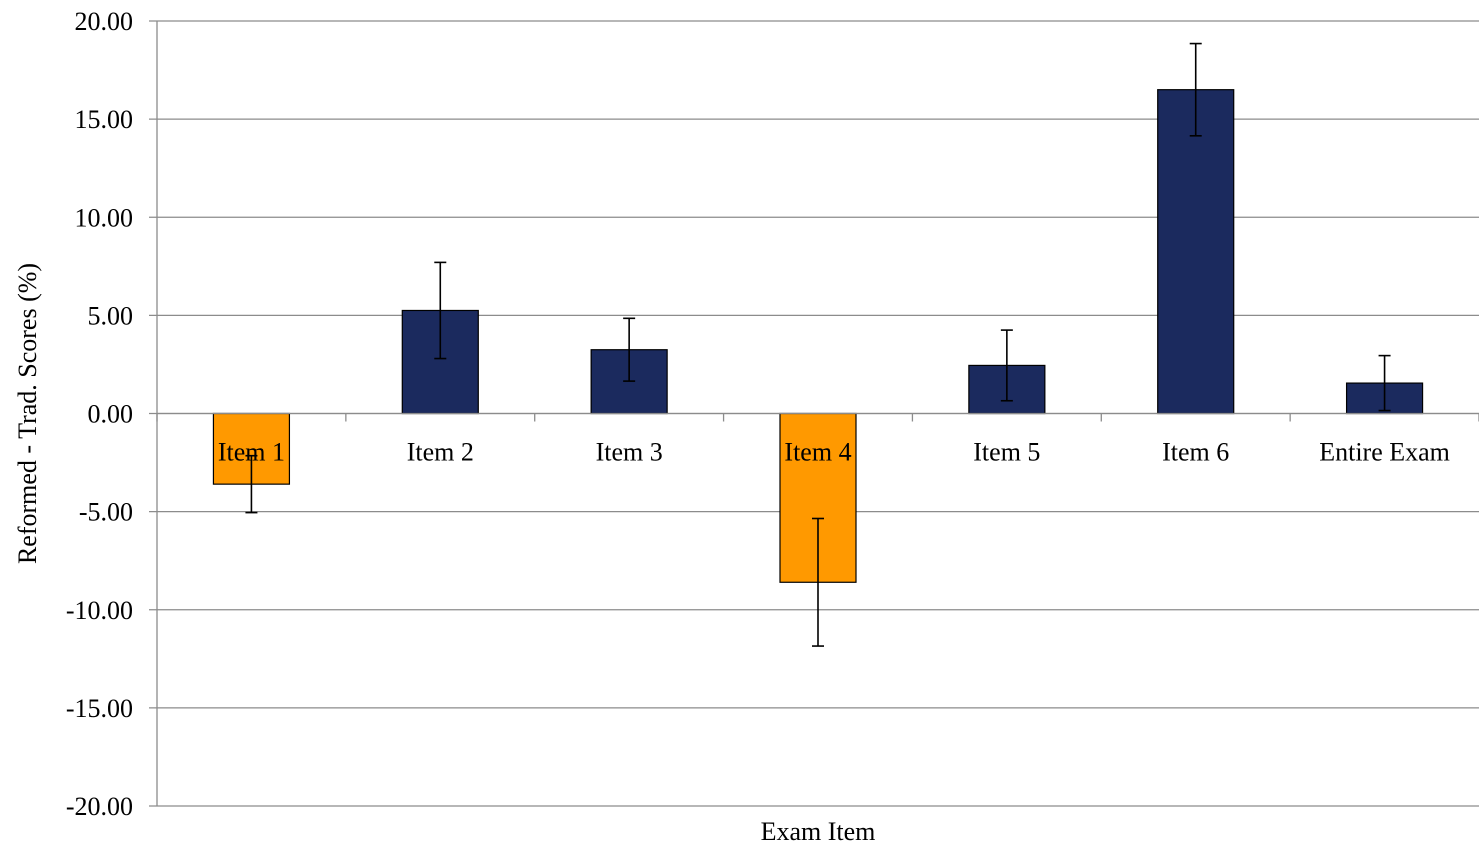 The image size is (1479, 849). Describe the element at coordinates (251, 452) in the screenshot. I see `category-label: Item 1` at that location.